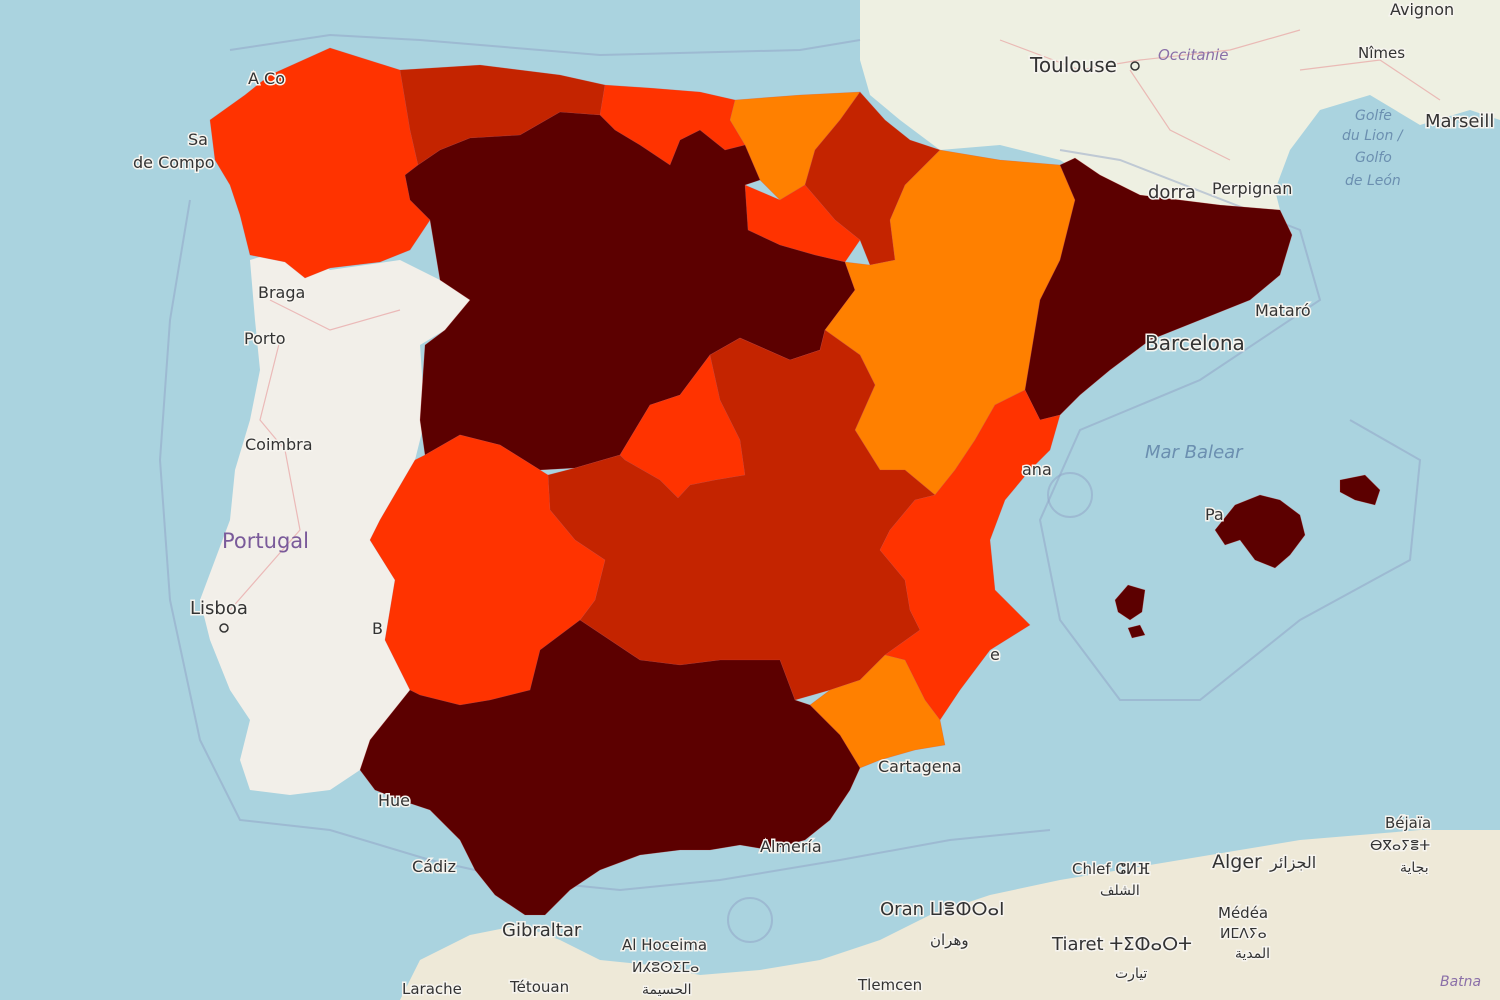 The image size is (1500, 1000). Describe the element at coordinates (1373, 158) in the screenshot. I see `label-golfe-3: Golfo` at that location.